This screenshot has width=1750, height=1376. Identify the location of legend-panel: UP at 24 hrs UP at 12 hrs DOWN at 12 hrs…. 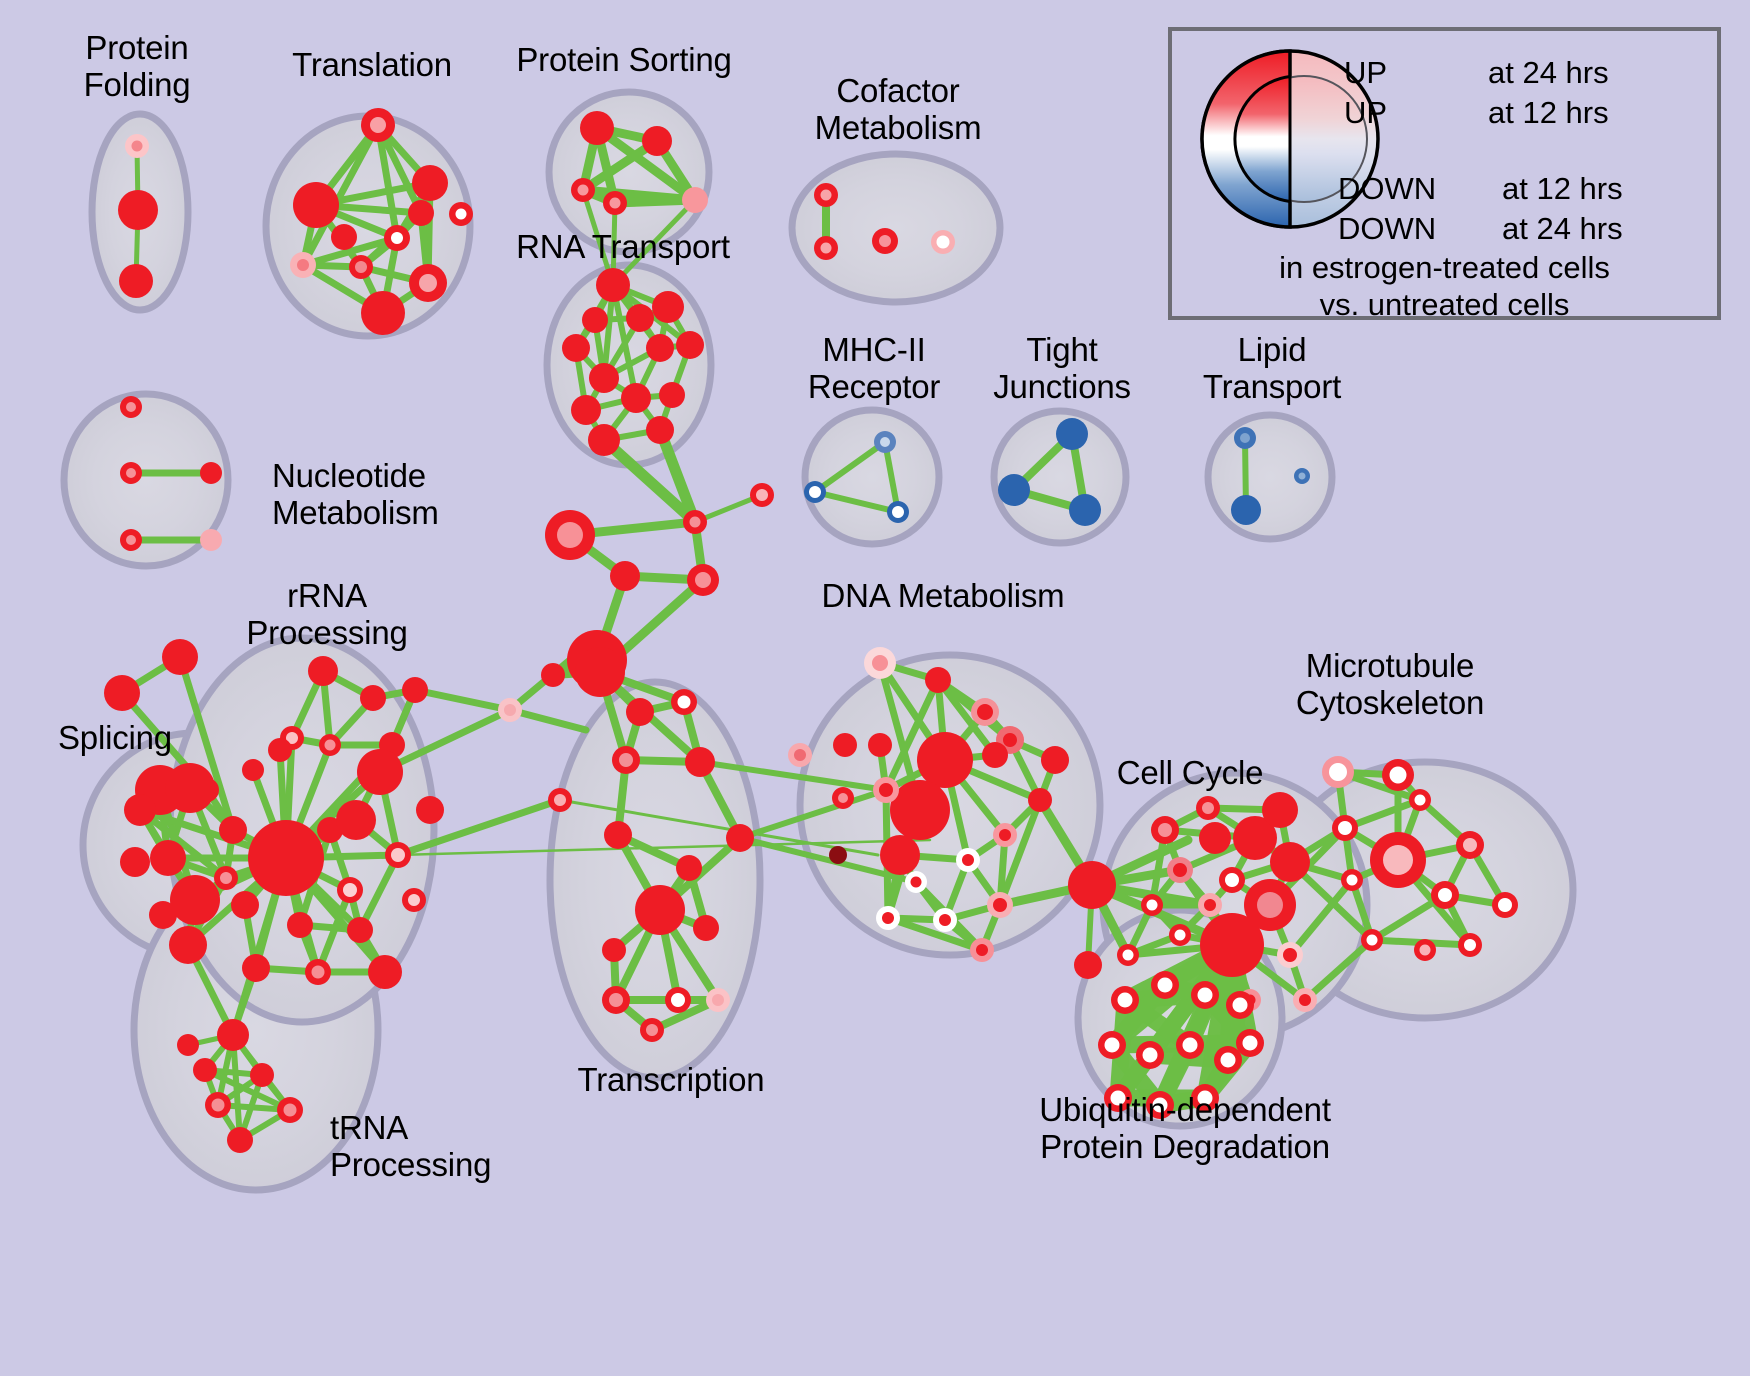
(1444, 175).